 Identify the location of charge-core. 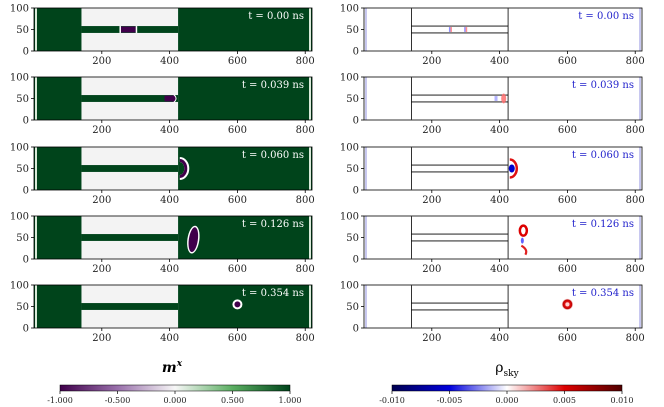
(567, 304).